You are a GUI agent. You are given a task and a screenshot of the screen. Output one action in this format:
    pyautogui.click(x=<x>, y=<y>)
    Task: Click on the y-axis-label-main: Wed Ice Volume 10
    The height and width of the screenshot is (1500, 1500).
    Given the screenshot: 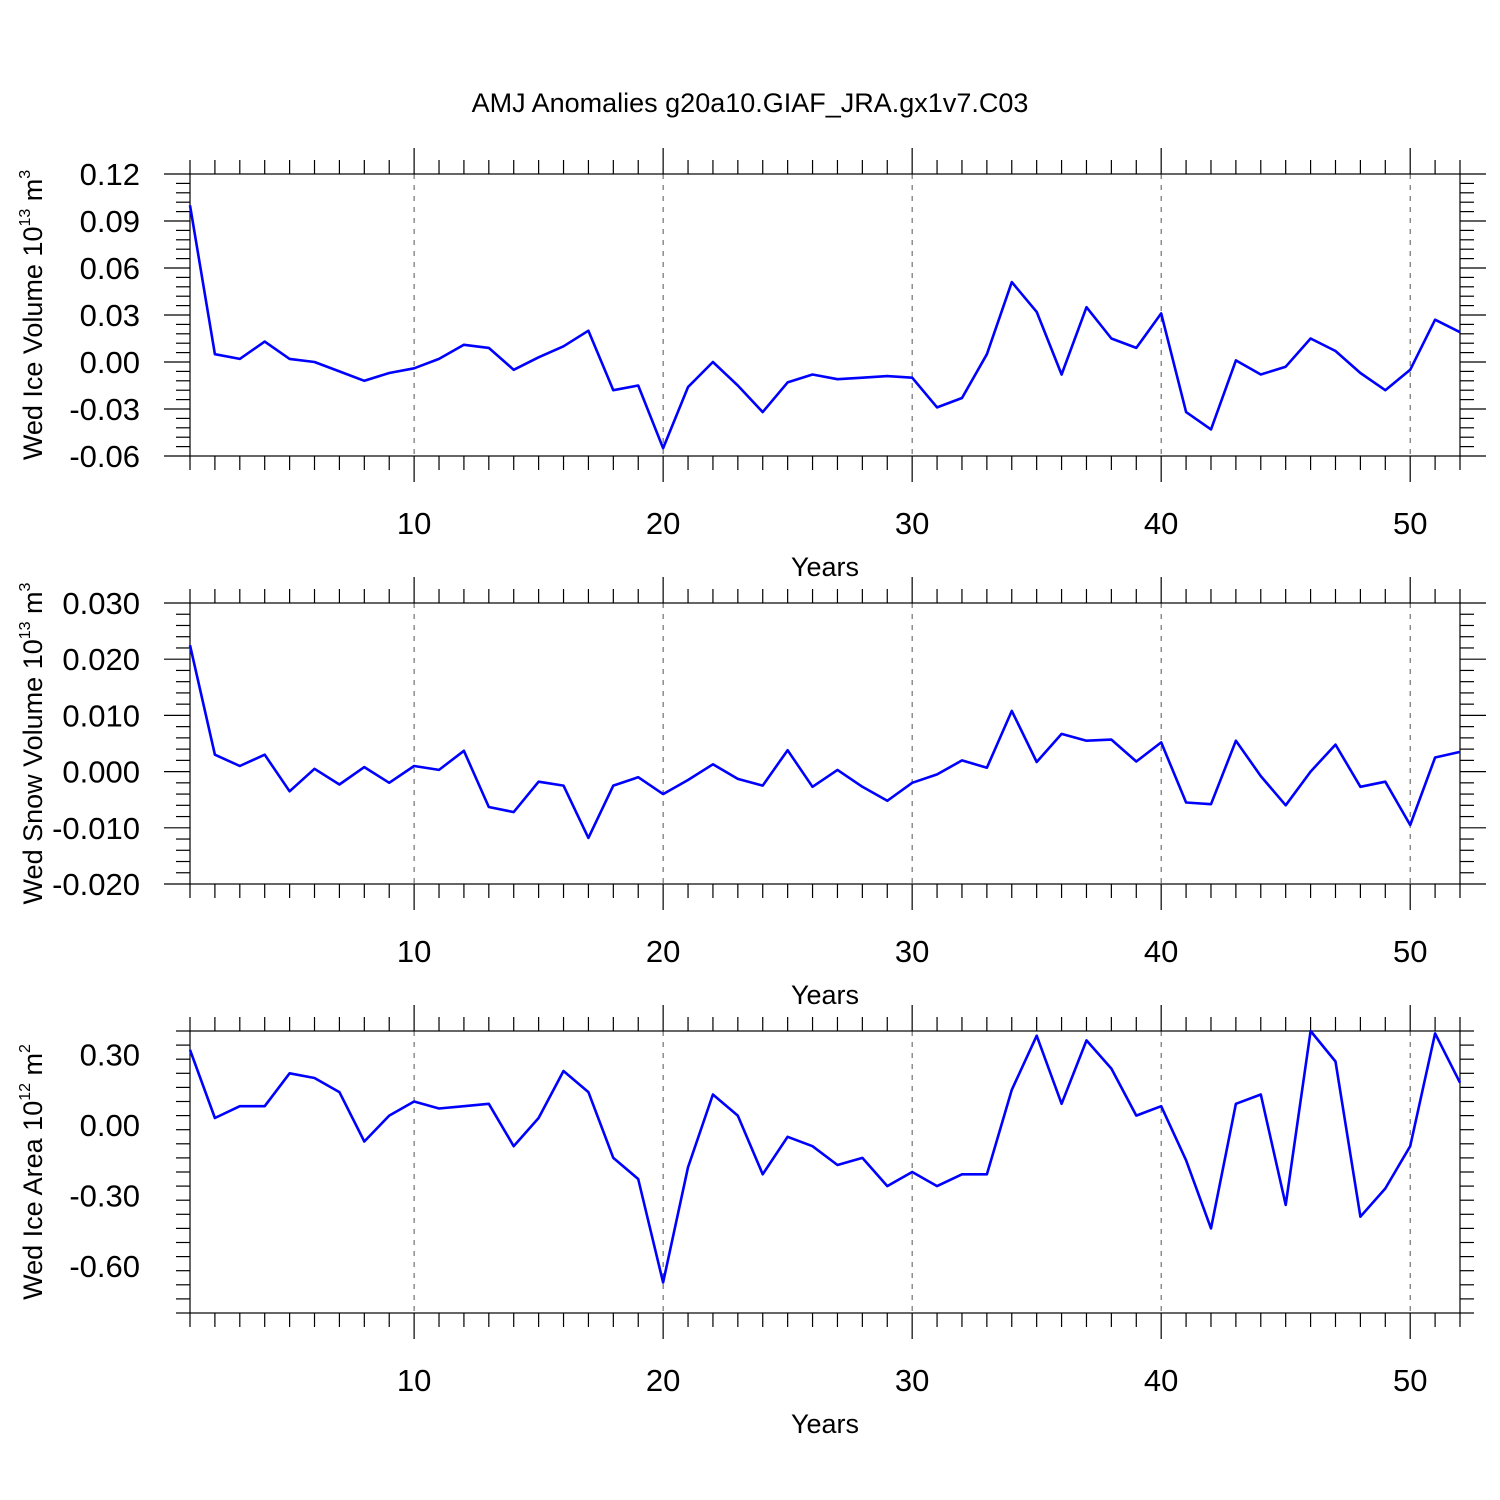 What is the action you would take?
    pyautogui.click(x=33, y=344)
    